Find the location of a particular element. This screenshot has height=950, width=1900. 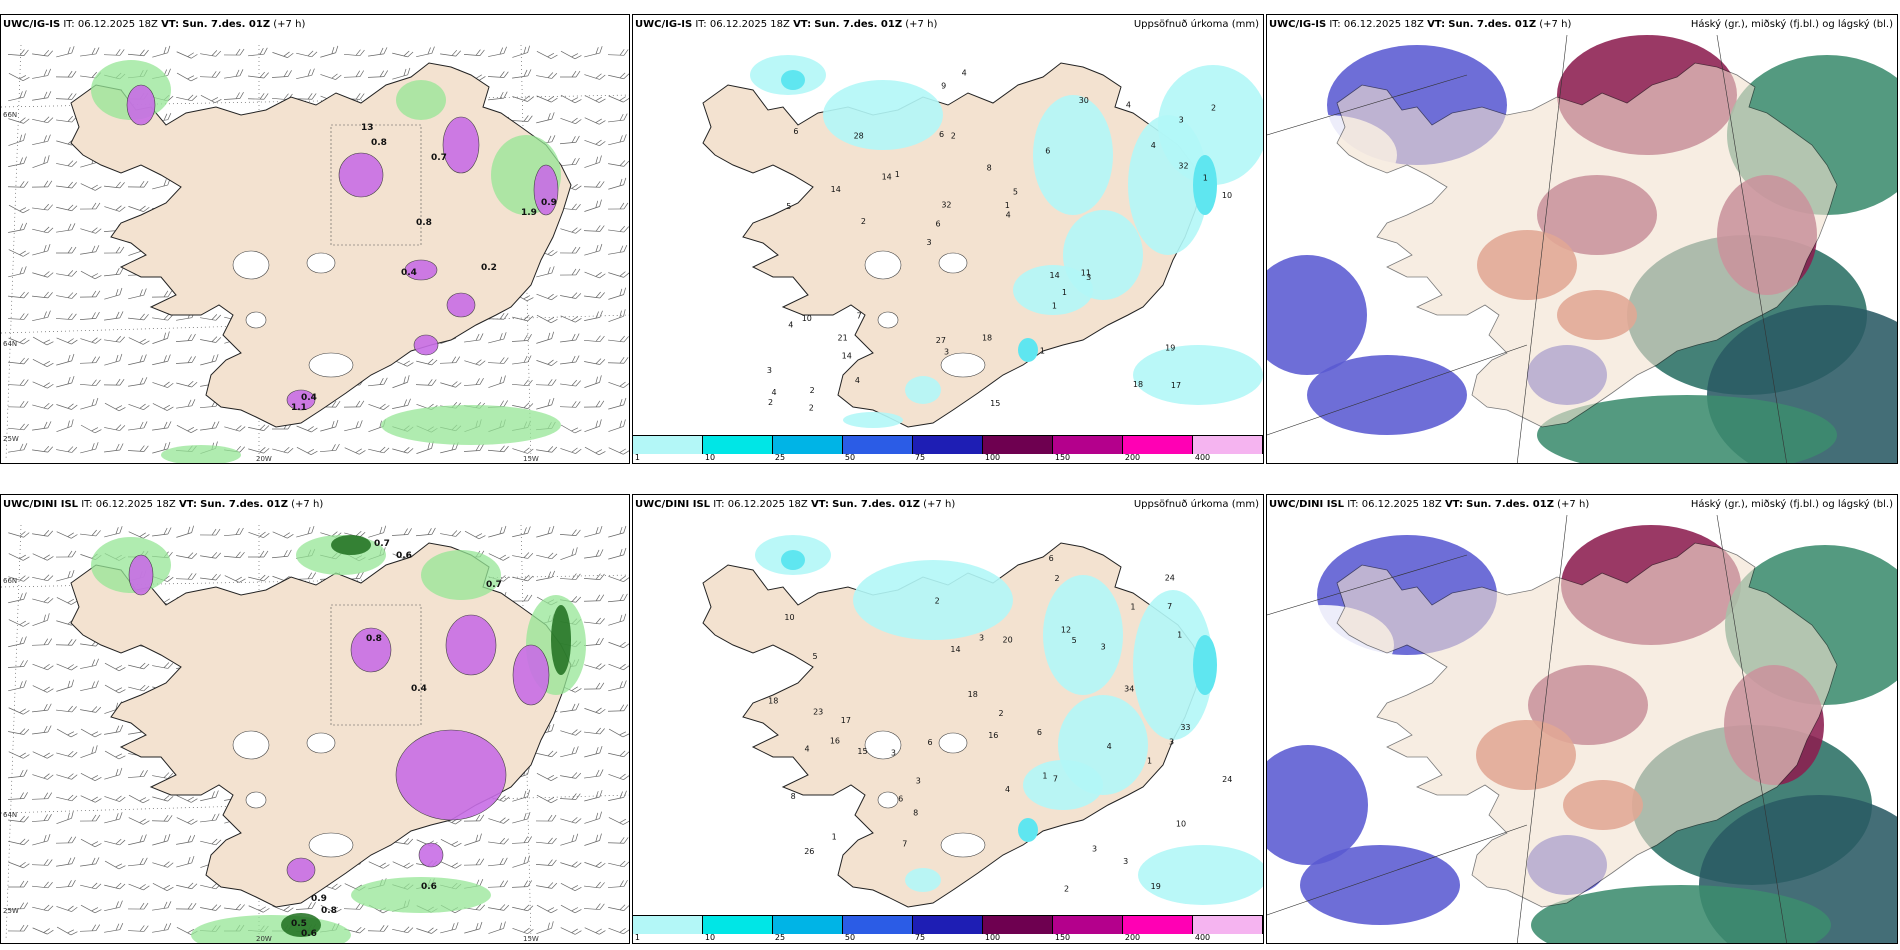

precip-value-label: 19 is located at coordinates (1156, 886).